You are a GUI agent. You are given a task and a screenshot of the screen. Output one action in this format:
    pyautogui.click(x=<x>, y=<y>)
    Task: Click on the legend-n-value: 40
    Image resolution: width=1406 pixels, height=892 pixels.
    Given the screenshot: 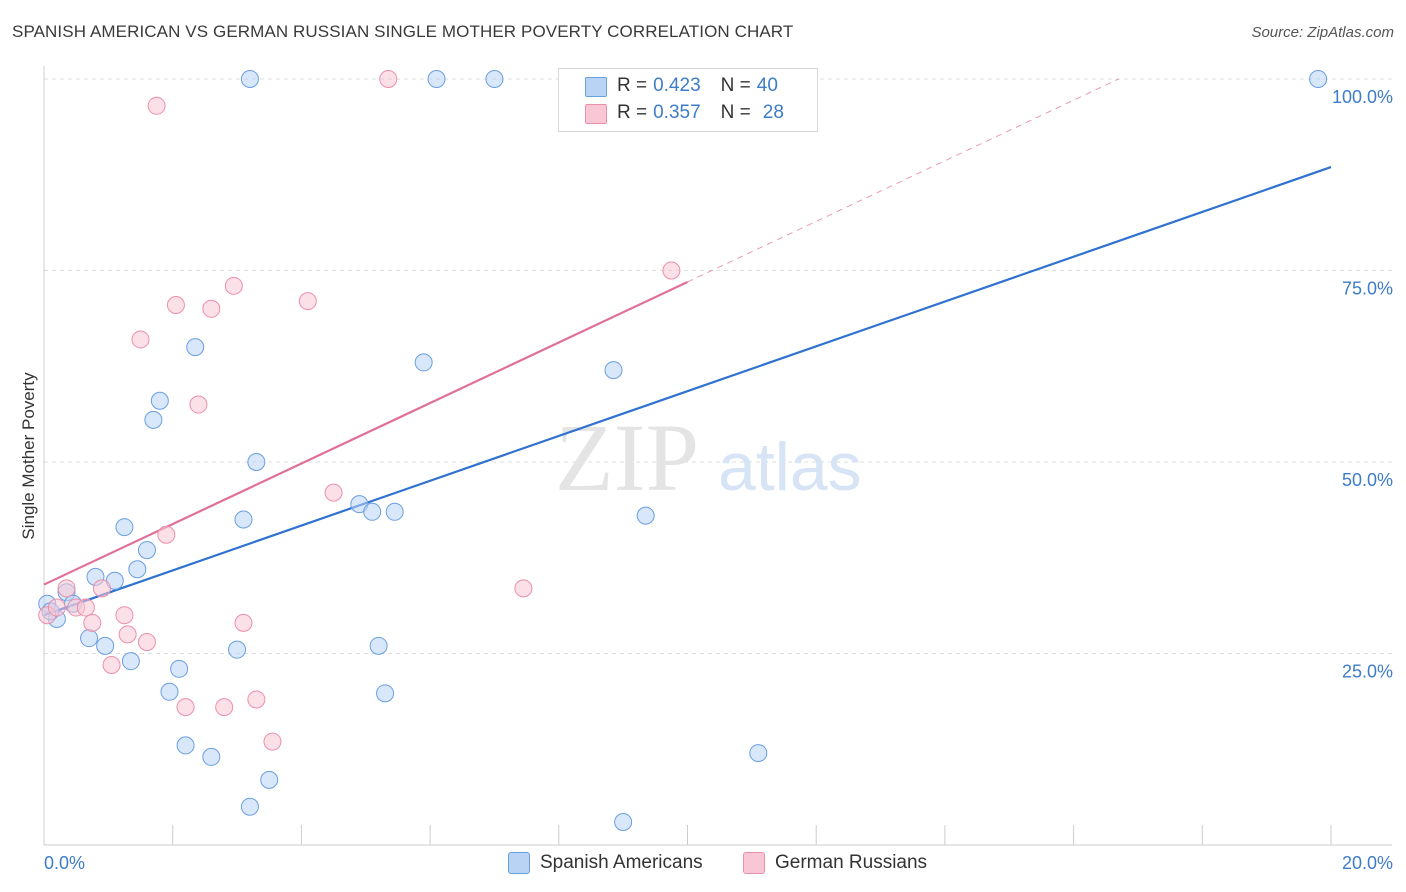 What is the action you would take?
    pyautogui.click(x=767, y=85)
    